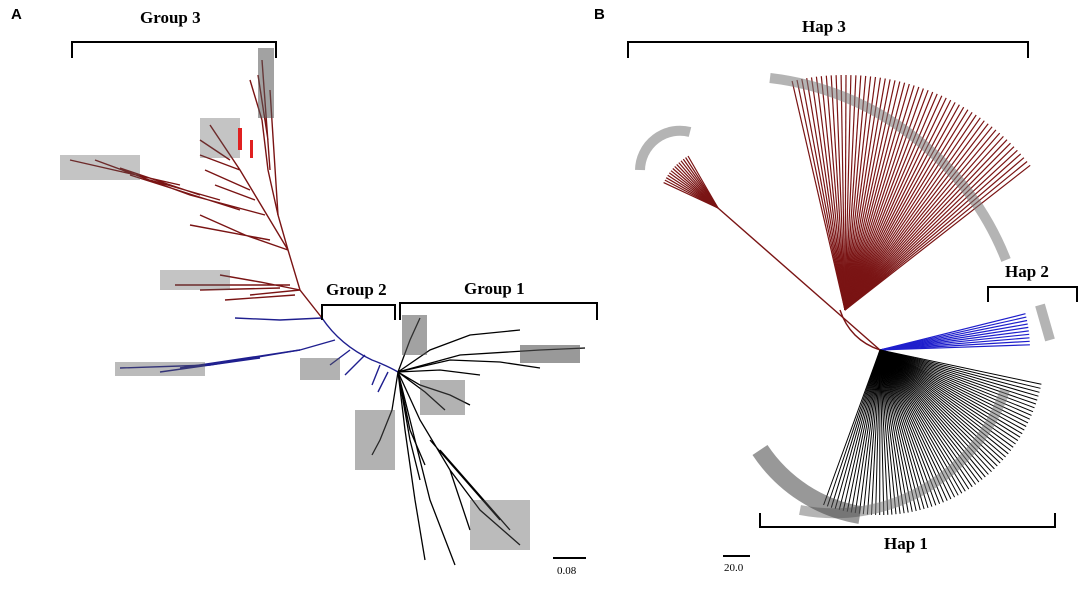 The image size is (1084, 594). Describe the element at coordinates (828, 49) in the screenshot. I see `hap3-bracket` at that location.